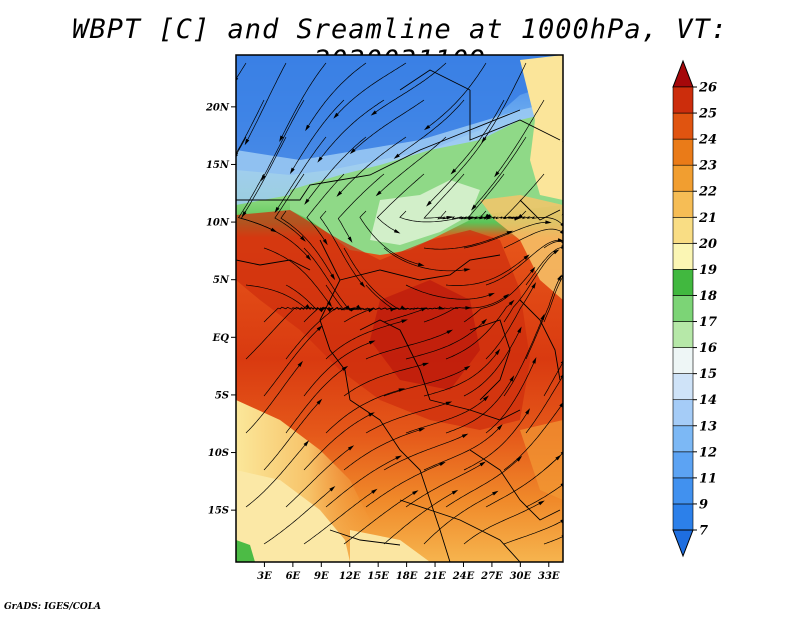  What do you see at coordinates (53, 607) in the screenshot?
I see `credit-text: GrADS: IGES/COLA` at bounding box center [53, 607].